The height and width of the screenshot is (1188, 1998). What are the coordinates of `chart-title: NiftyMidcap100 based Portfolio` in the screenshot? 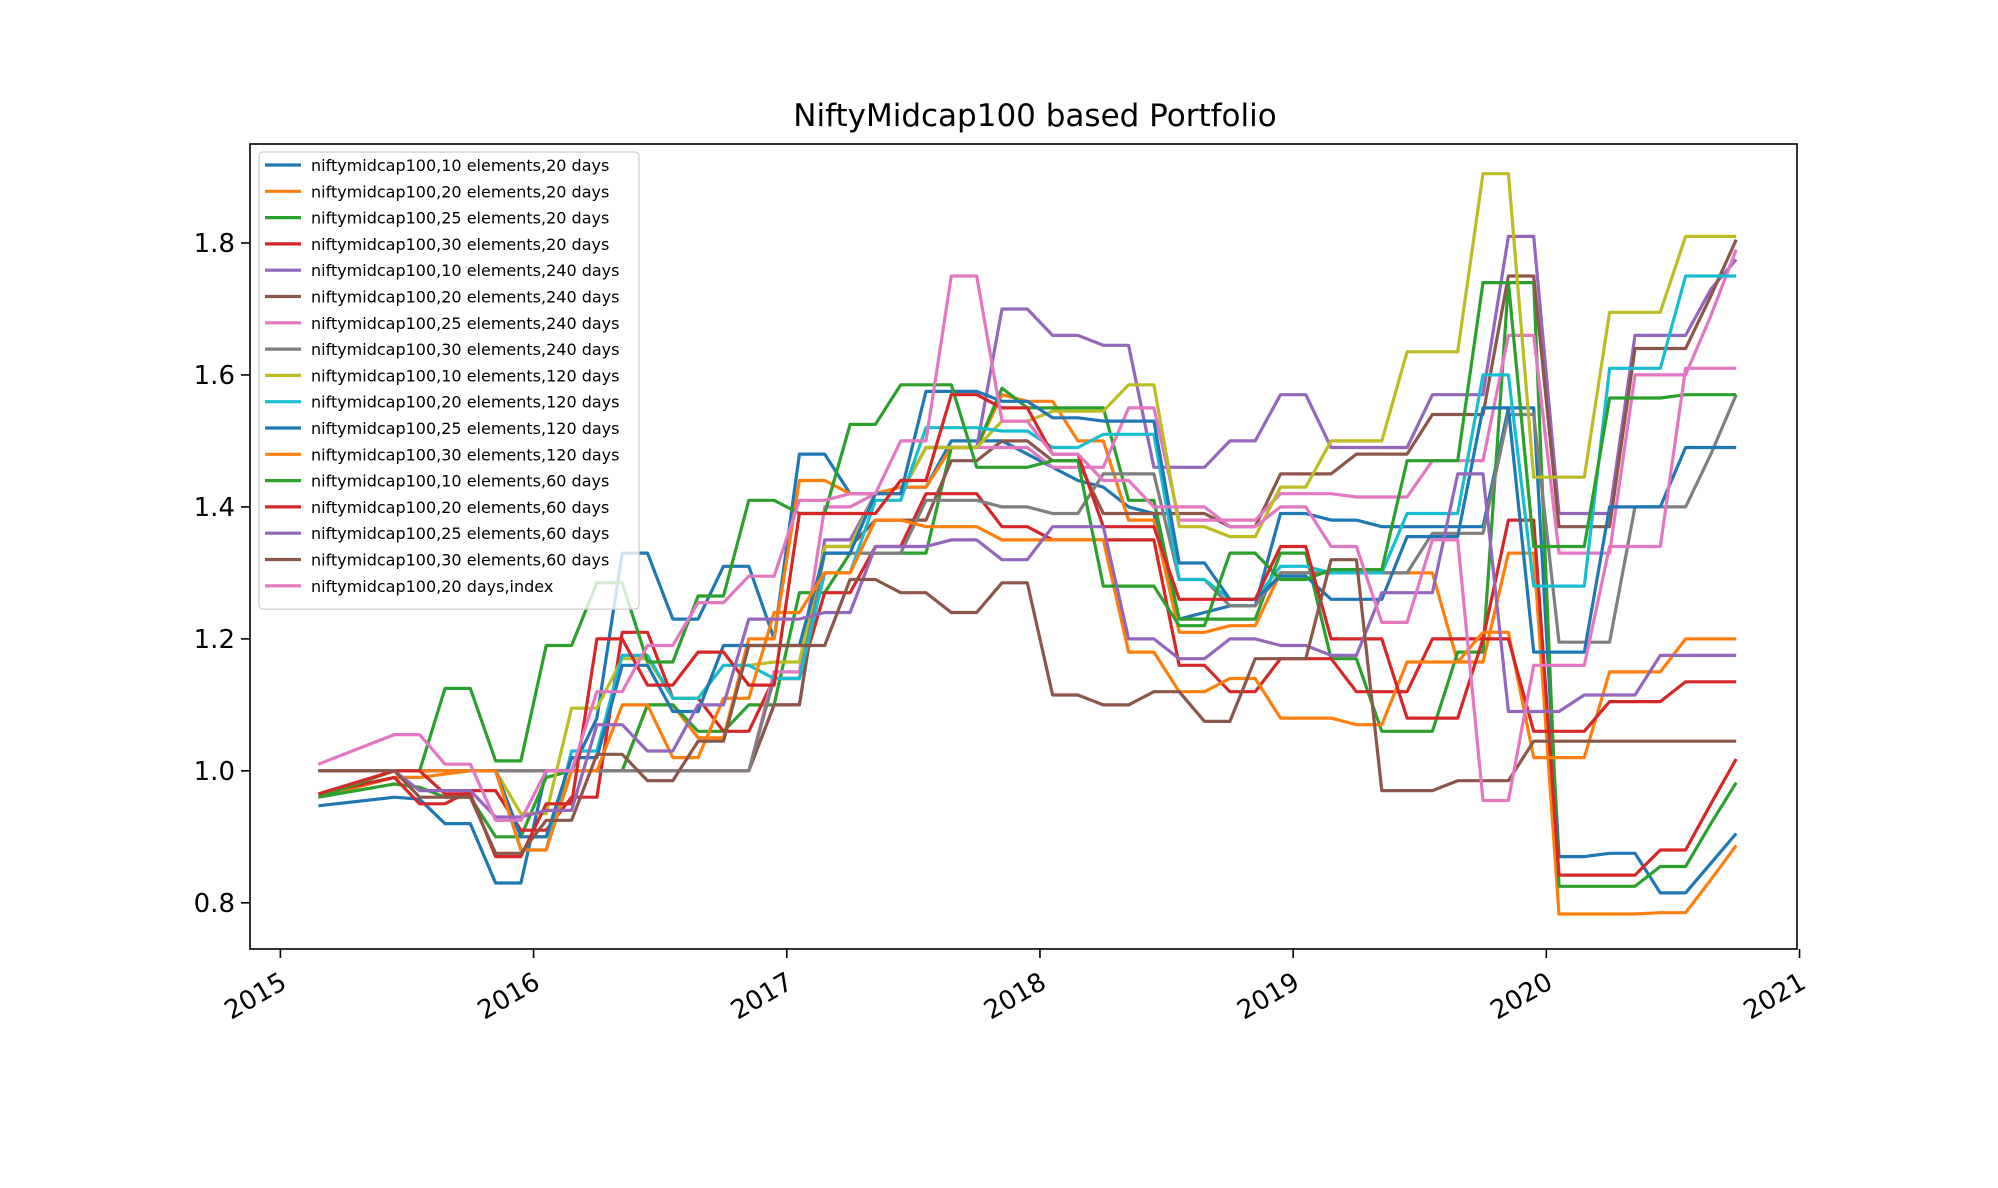 It's located at (1034, 116).